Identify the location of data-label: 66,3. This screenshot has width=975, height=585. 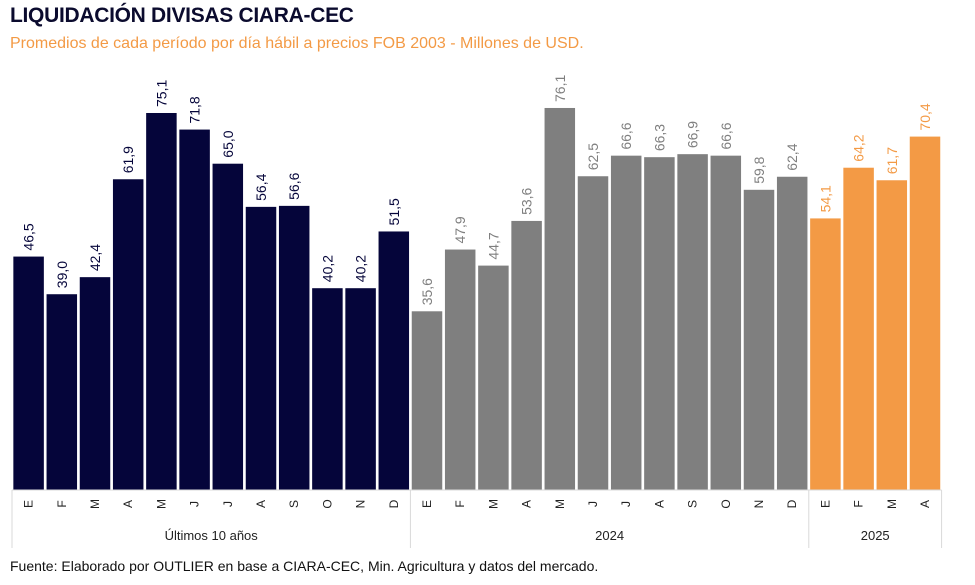
(659, 137).